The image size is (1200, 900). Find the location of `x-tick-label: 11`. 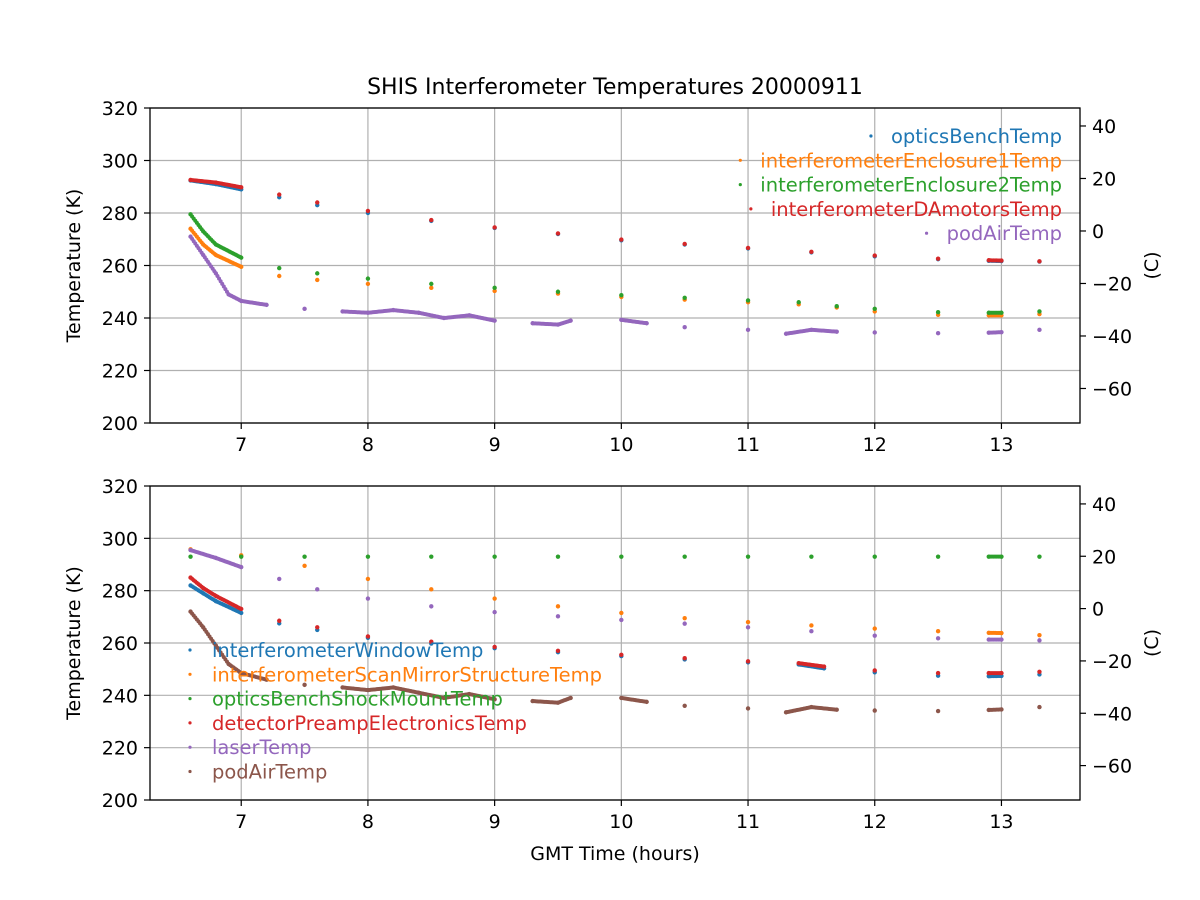

x-tick-label: 11 is located at coordinates (748, 445).